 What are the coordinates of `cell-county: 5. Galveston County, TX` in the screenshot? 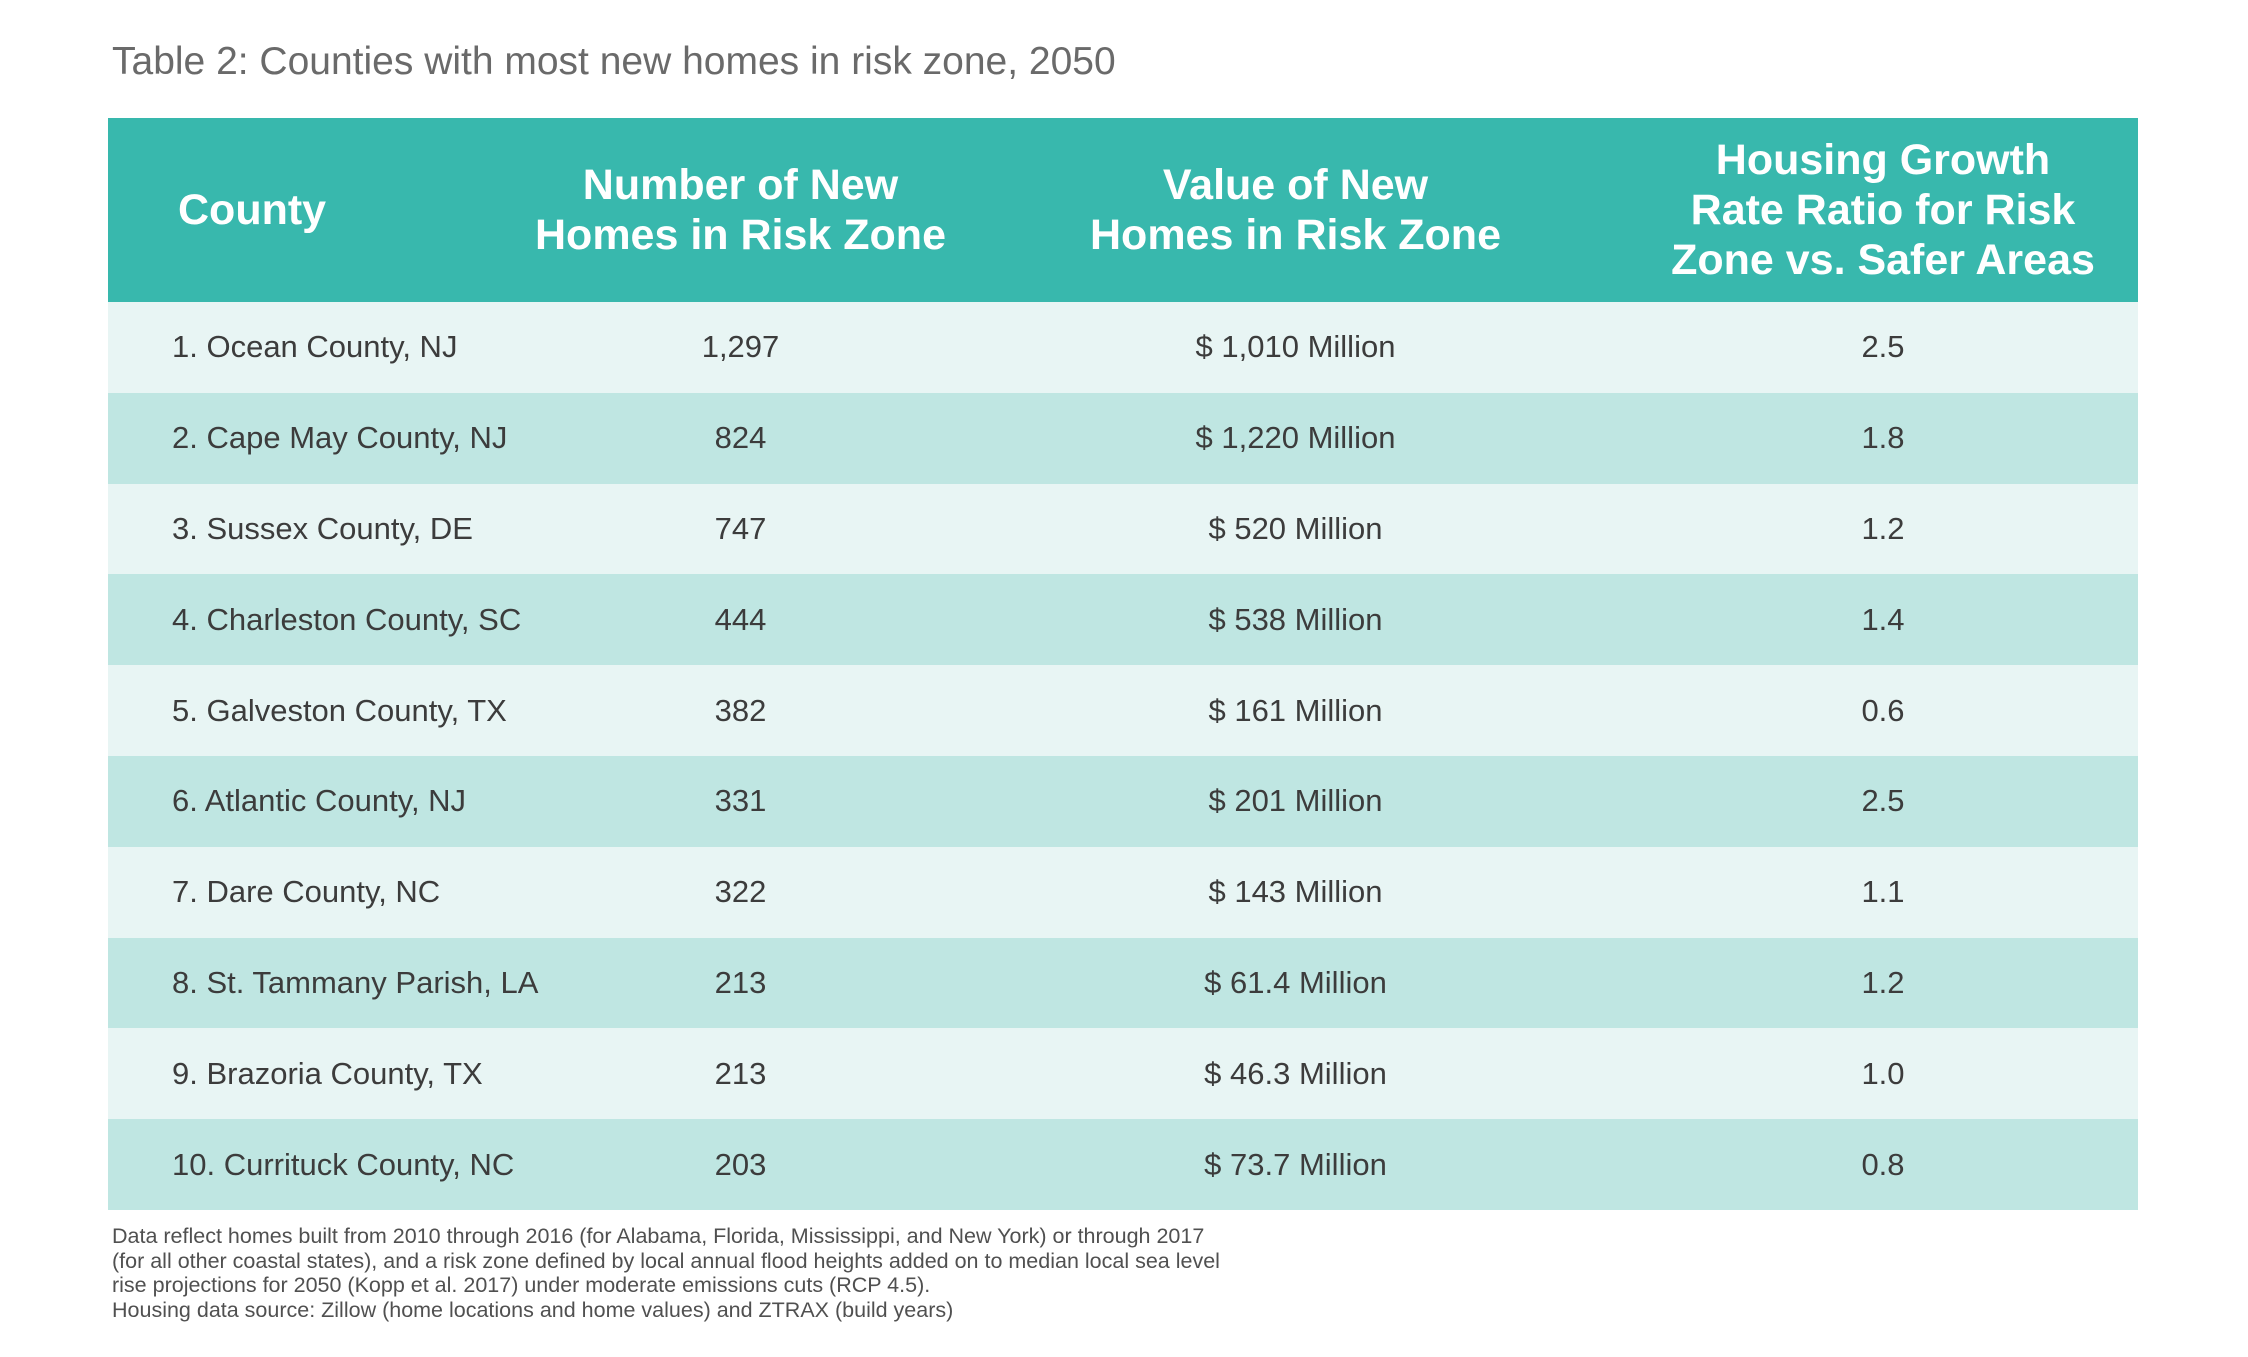 It's located at (339, 710).